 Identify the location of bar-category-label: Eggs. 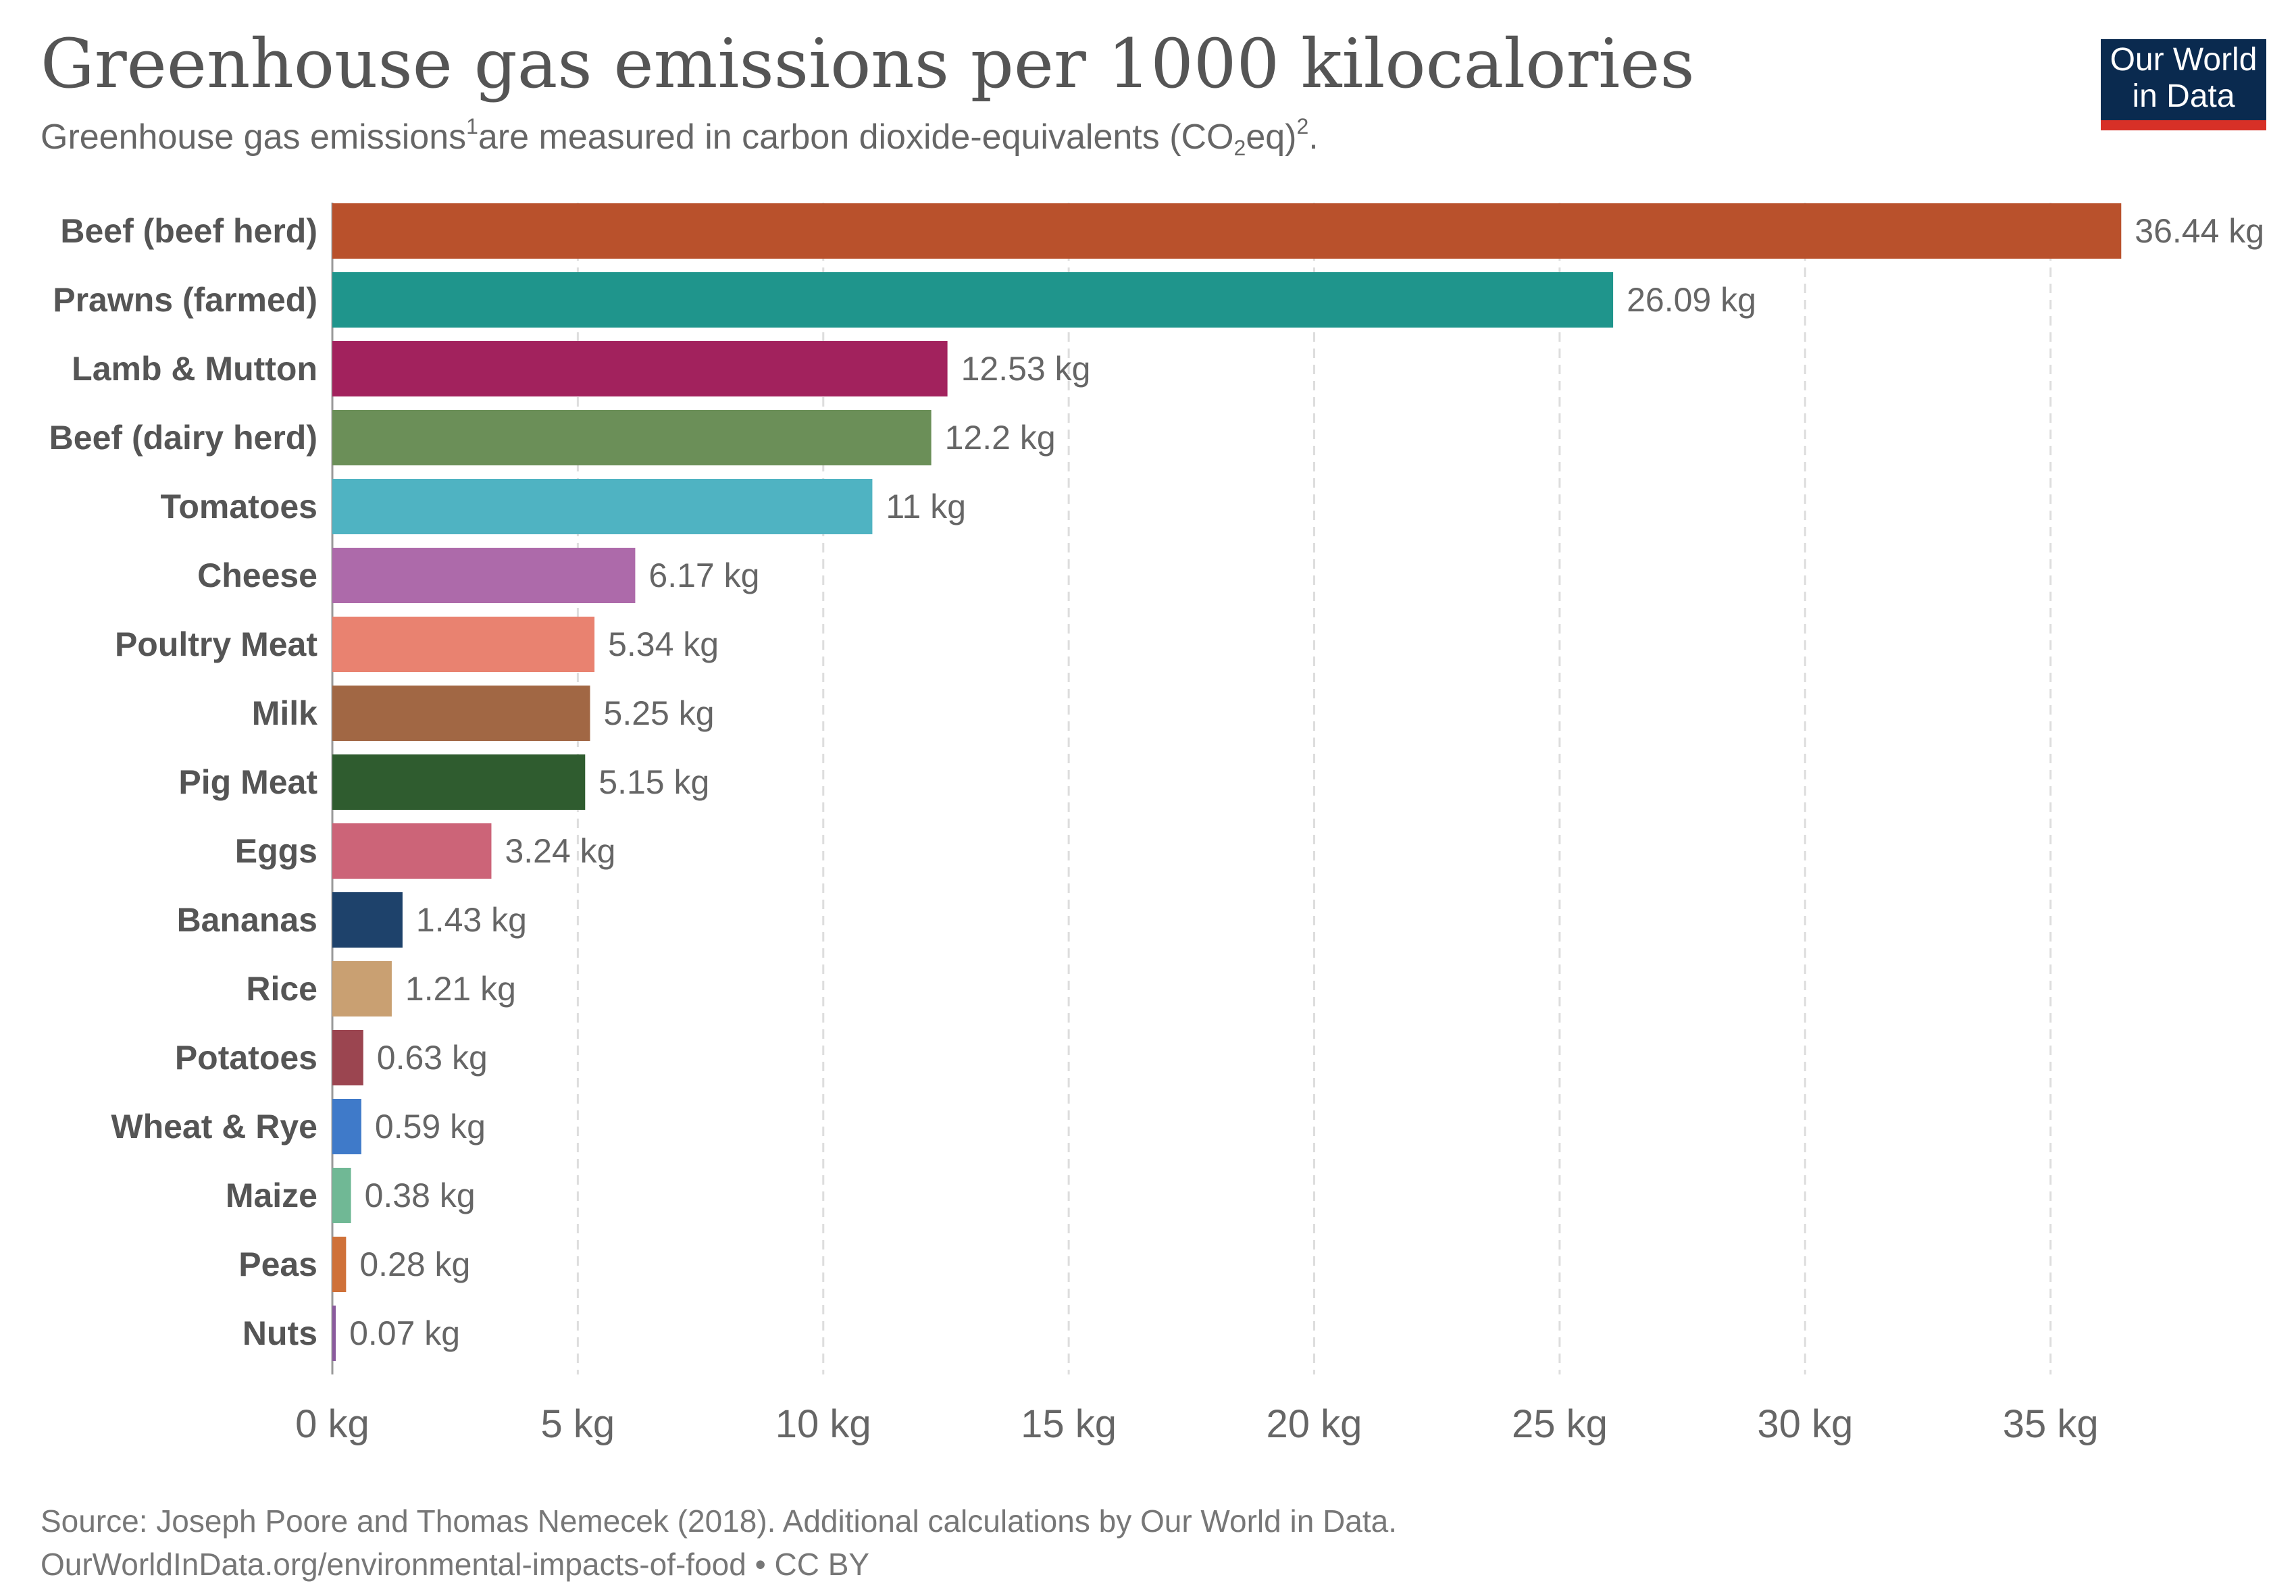
(276, 851).